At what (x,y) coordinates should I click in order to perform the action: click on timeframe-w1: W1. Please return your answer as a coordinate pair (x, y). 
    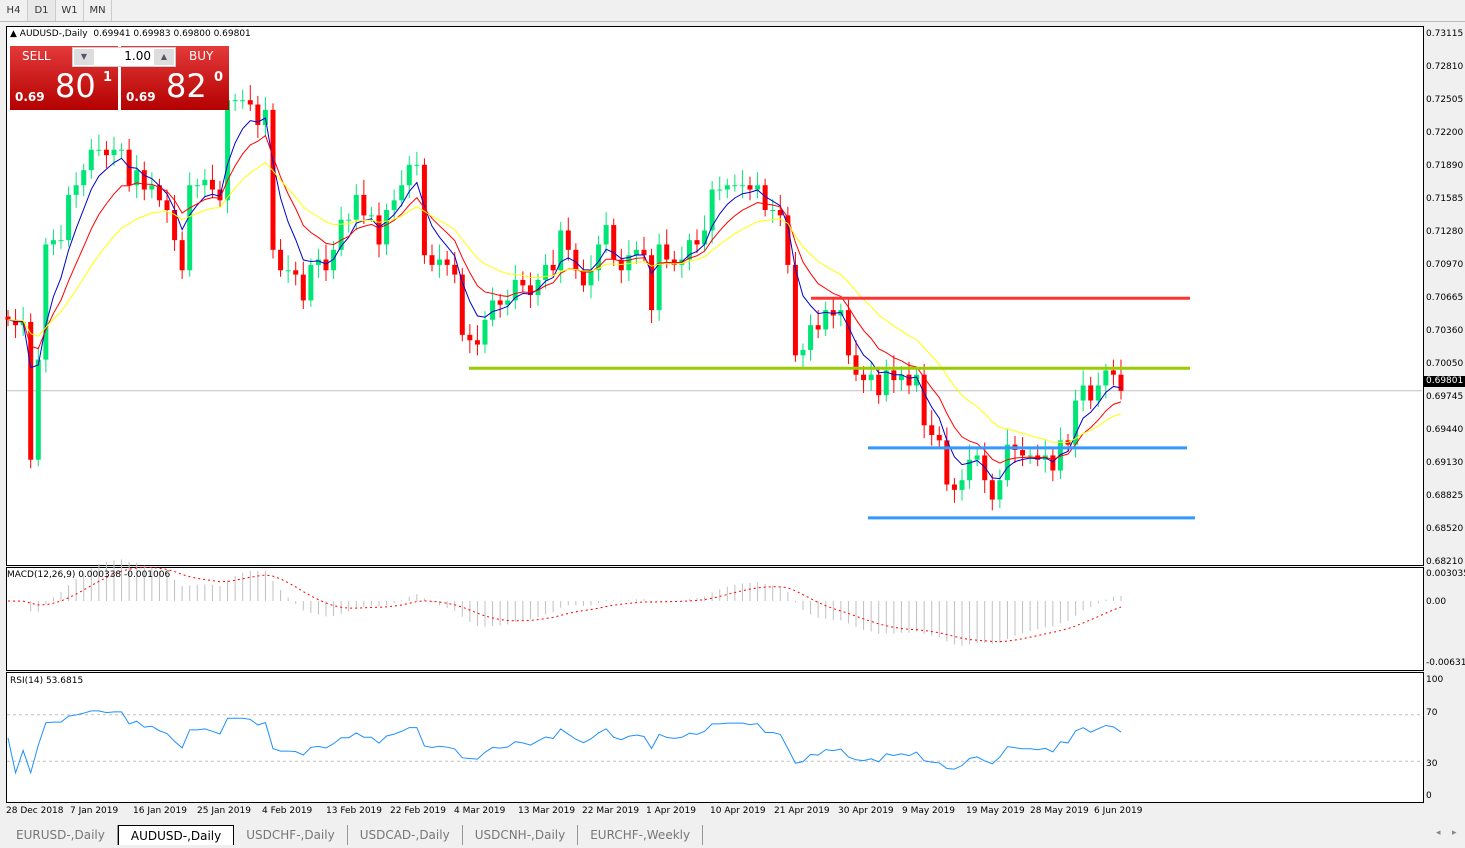
    Looking at the image, I should click on (70, 10).